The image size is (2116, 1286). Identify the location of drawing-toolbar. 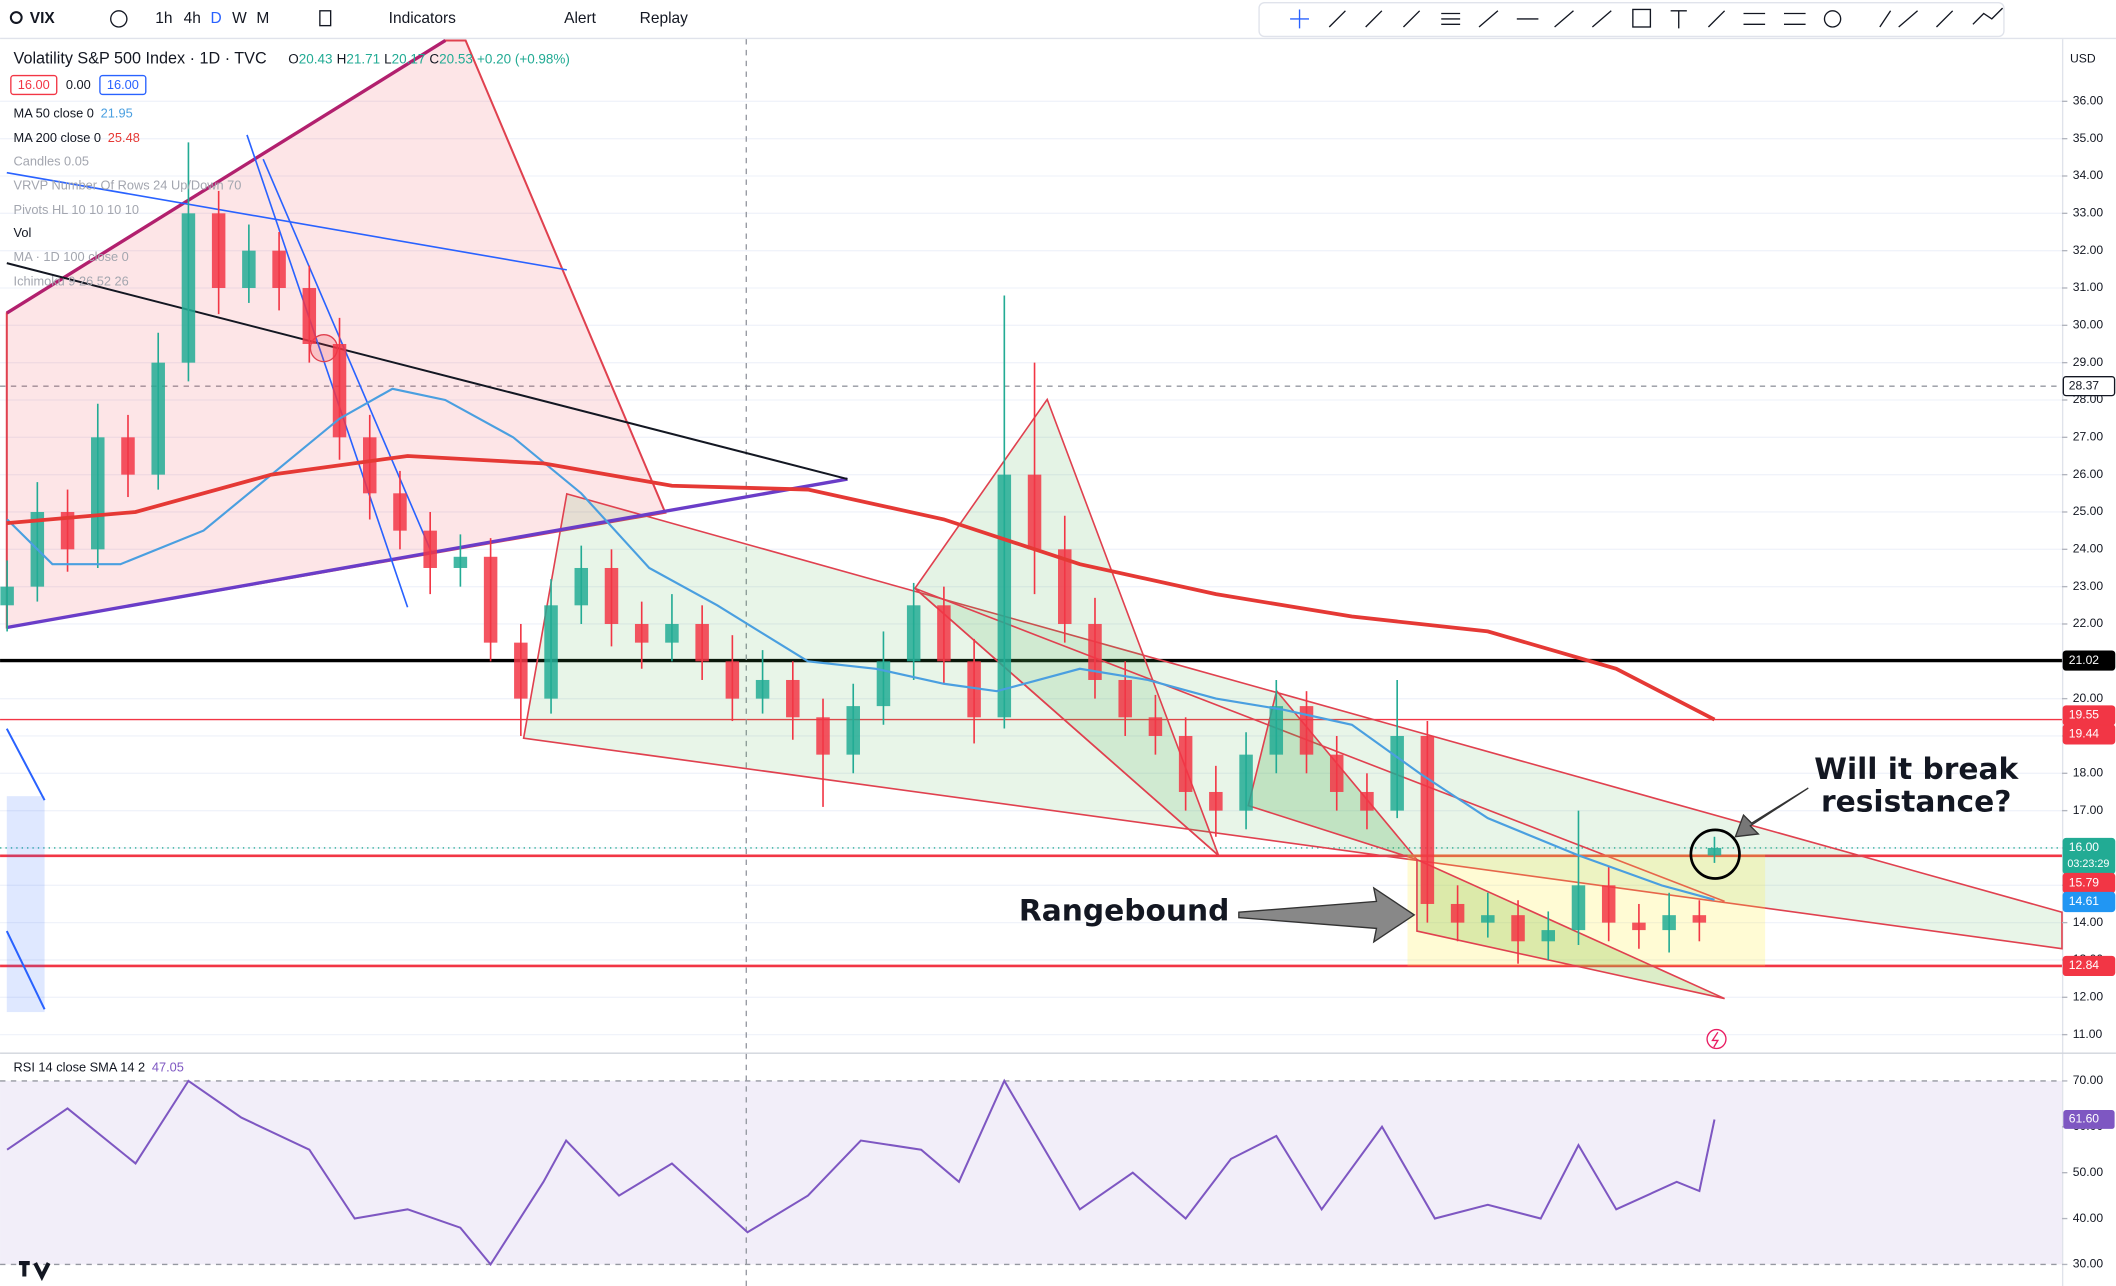
(1631, 20).